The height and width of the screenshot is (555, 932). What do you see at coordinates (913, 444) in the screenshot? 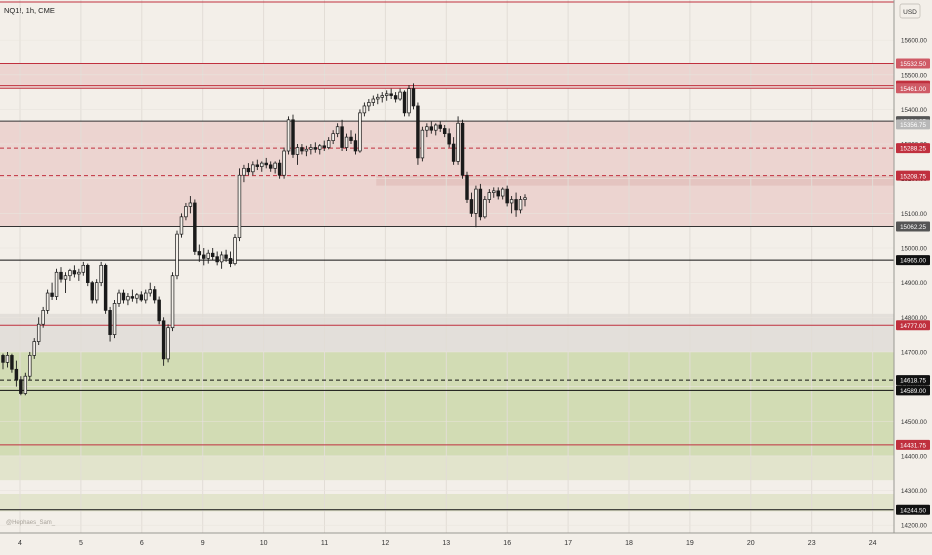
I see `price-tag-14431.75: 14431.75` at bounding box center [913, 444].